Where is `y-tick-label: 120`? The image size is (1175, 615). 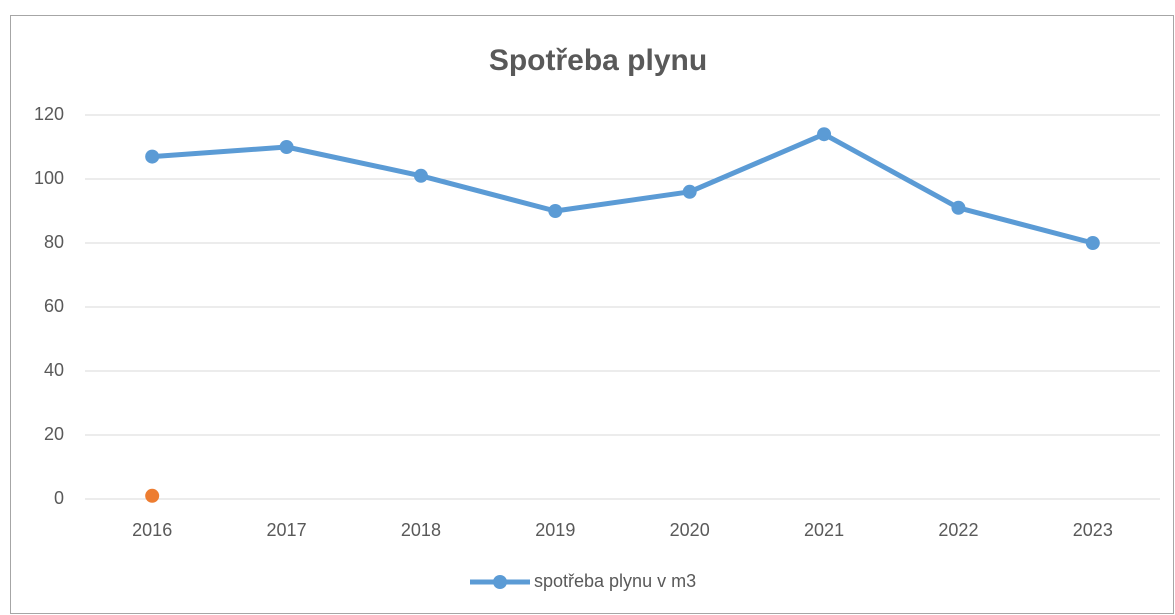
y-tick-label: 120 is located at coordinates (49, 114).